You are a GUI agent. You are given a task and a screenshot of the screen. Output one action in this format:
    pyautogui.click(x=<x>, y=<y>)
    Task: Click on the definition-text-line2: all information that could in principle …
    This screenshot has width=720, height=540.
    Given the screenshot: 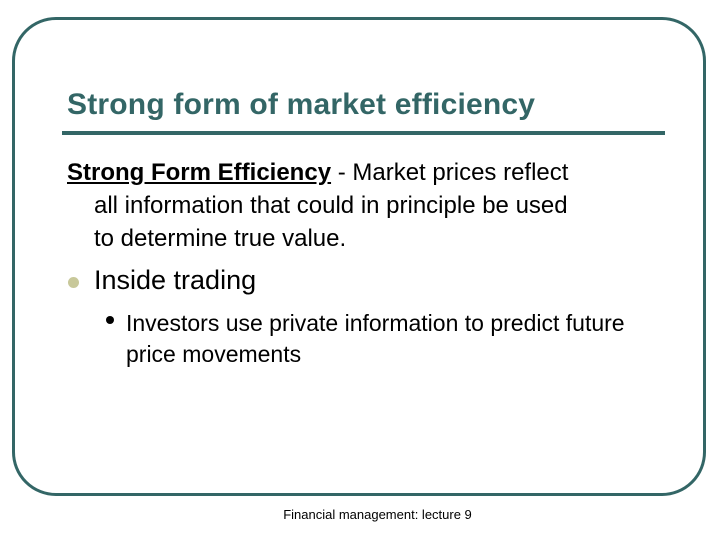 What is the action you would take?
    pyautogui.click(x=331, y=205)
    